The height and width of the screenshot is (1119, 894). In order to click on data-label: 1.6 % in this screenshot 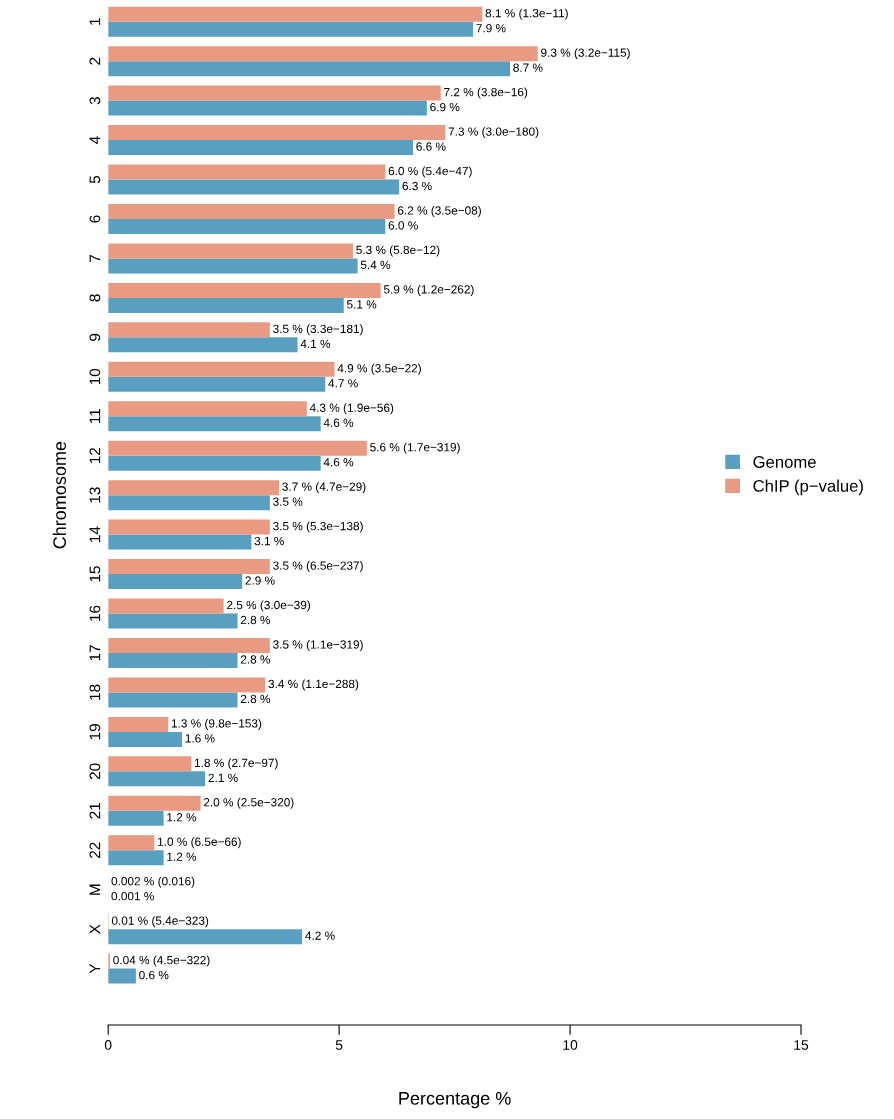, I will do `click(200, 738)`.